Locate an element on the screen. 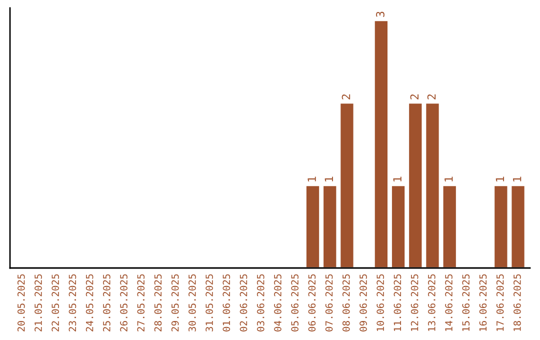 The width and height of the screenshot is (540, 340). x-tick-label: 03.06.2025 is located at coordinates (260, 303).